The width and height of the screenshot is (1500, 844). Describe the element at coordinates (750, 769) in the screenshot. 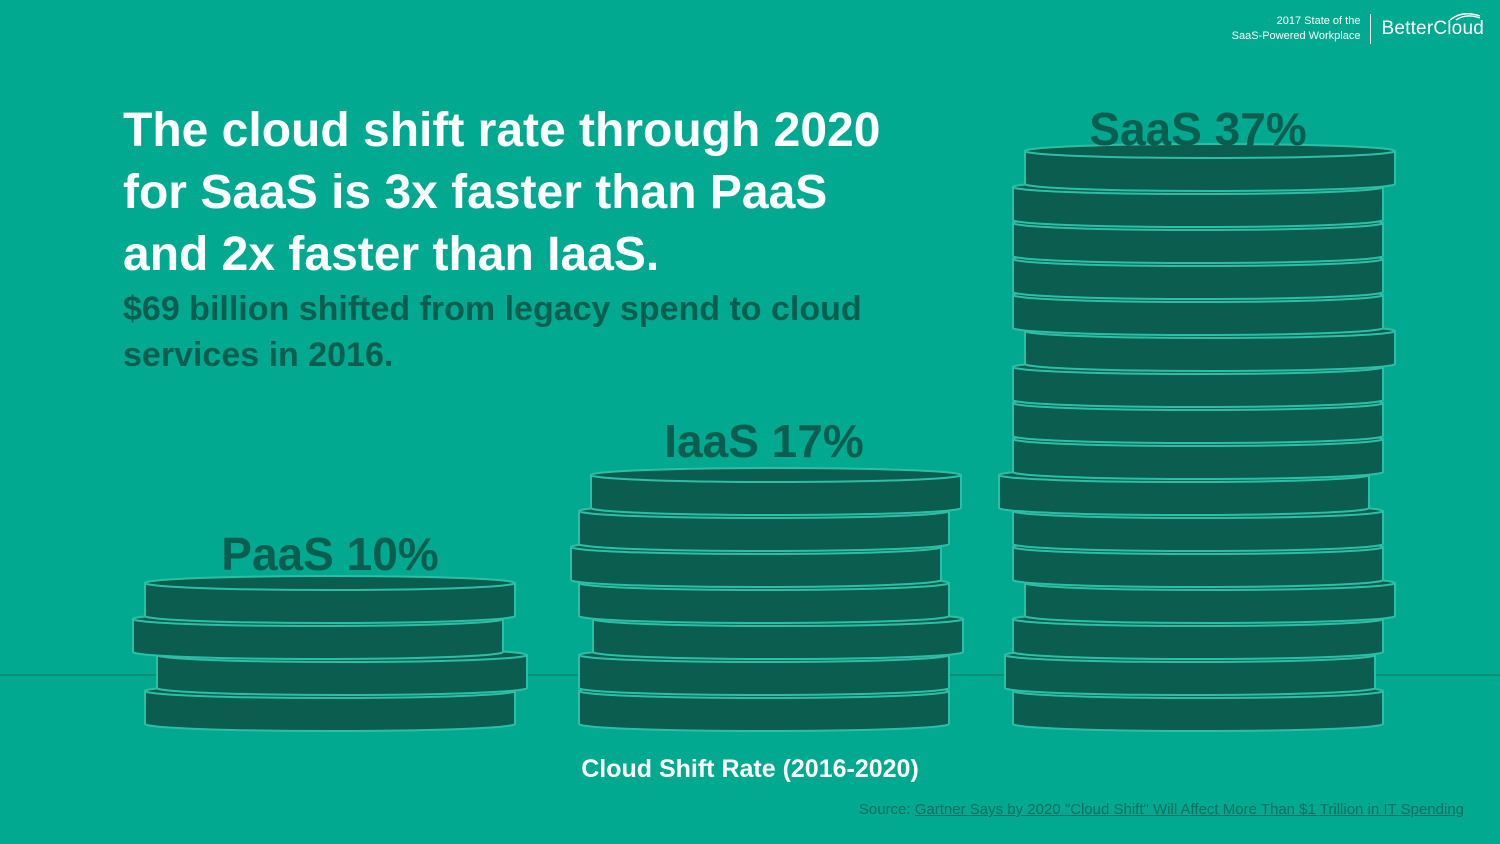

I see `chart-title: Cloud Shift Rate (2016-2020)` at that location.